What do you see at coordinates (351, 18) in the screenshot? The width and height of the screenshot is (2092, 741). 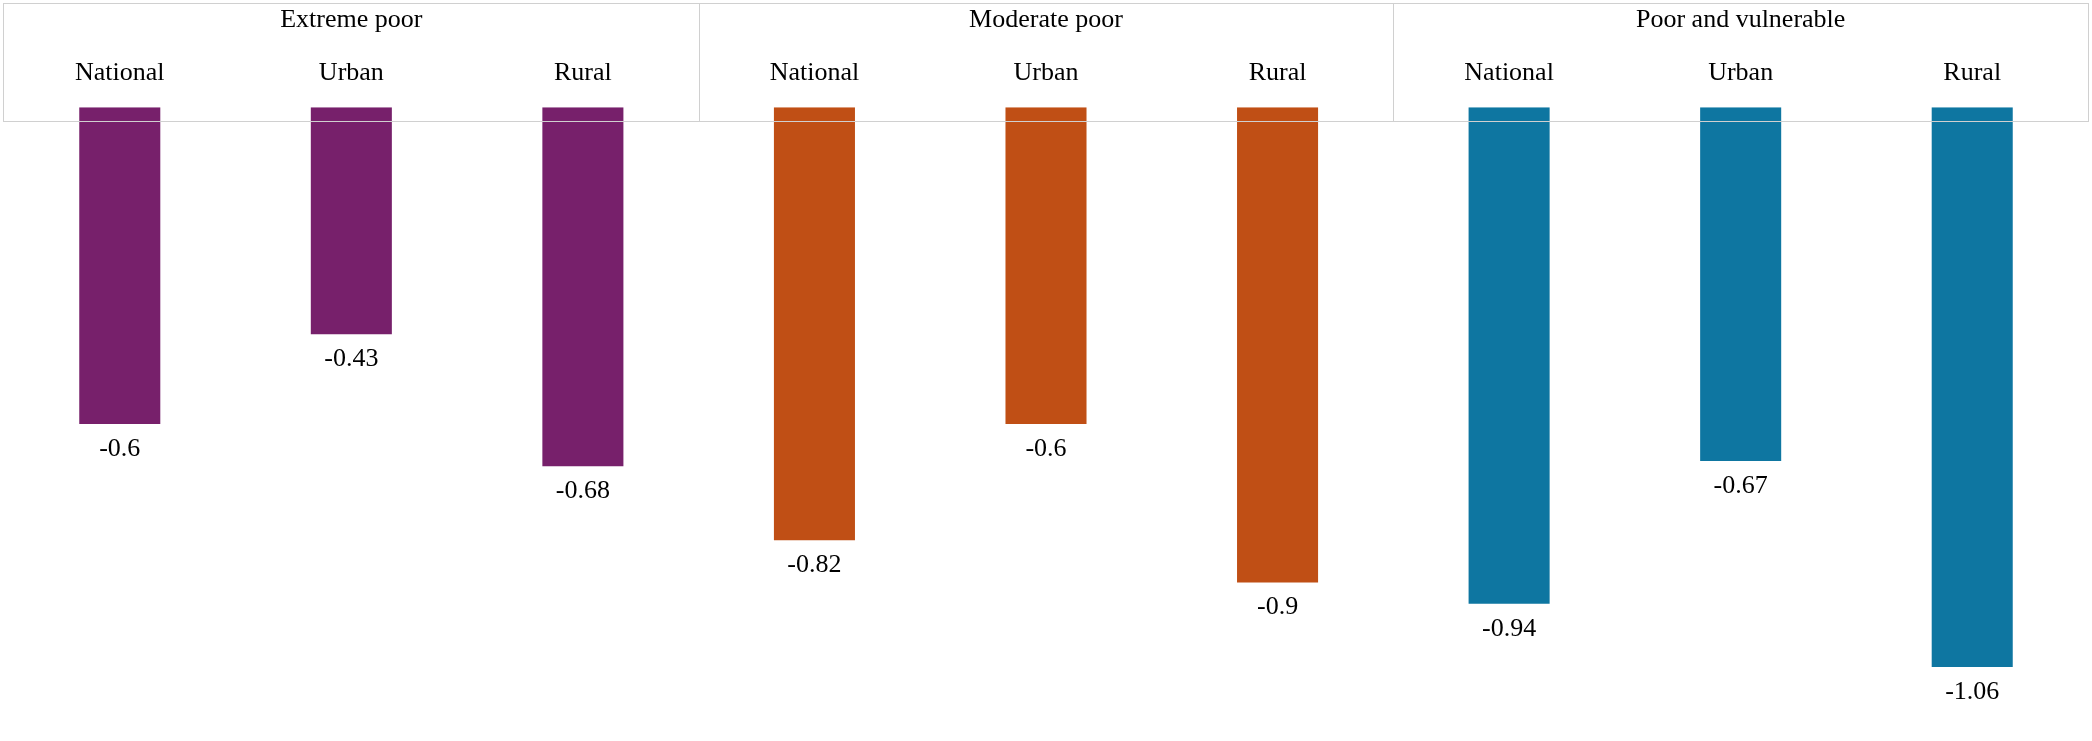 I see `text: Extreme poor` at bounding box center [351, 18].